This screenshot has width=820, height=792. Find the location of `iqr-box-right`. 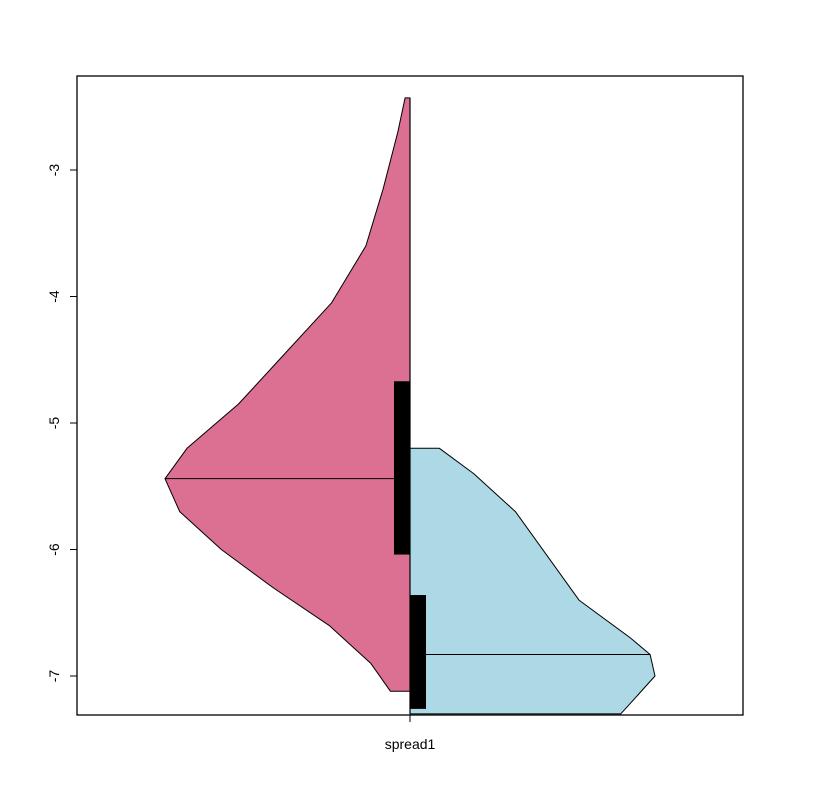

iqr-box-right is located at coordinates (418, 652).